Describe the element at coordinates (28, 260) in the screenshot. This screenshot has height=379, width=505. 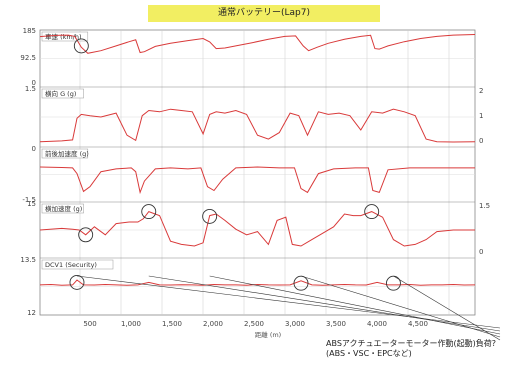
I see `y-tick-label-left: 13.5` at that location.